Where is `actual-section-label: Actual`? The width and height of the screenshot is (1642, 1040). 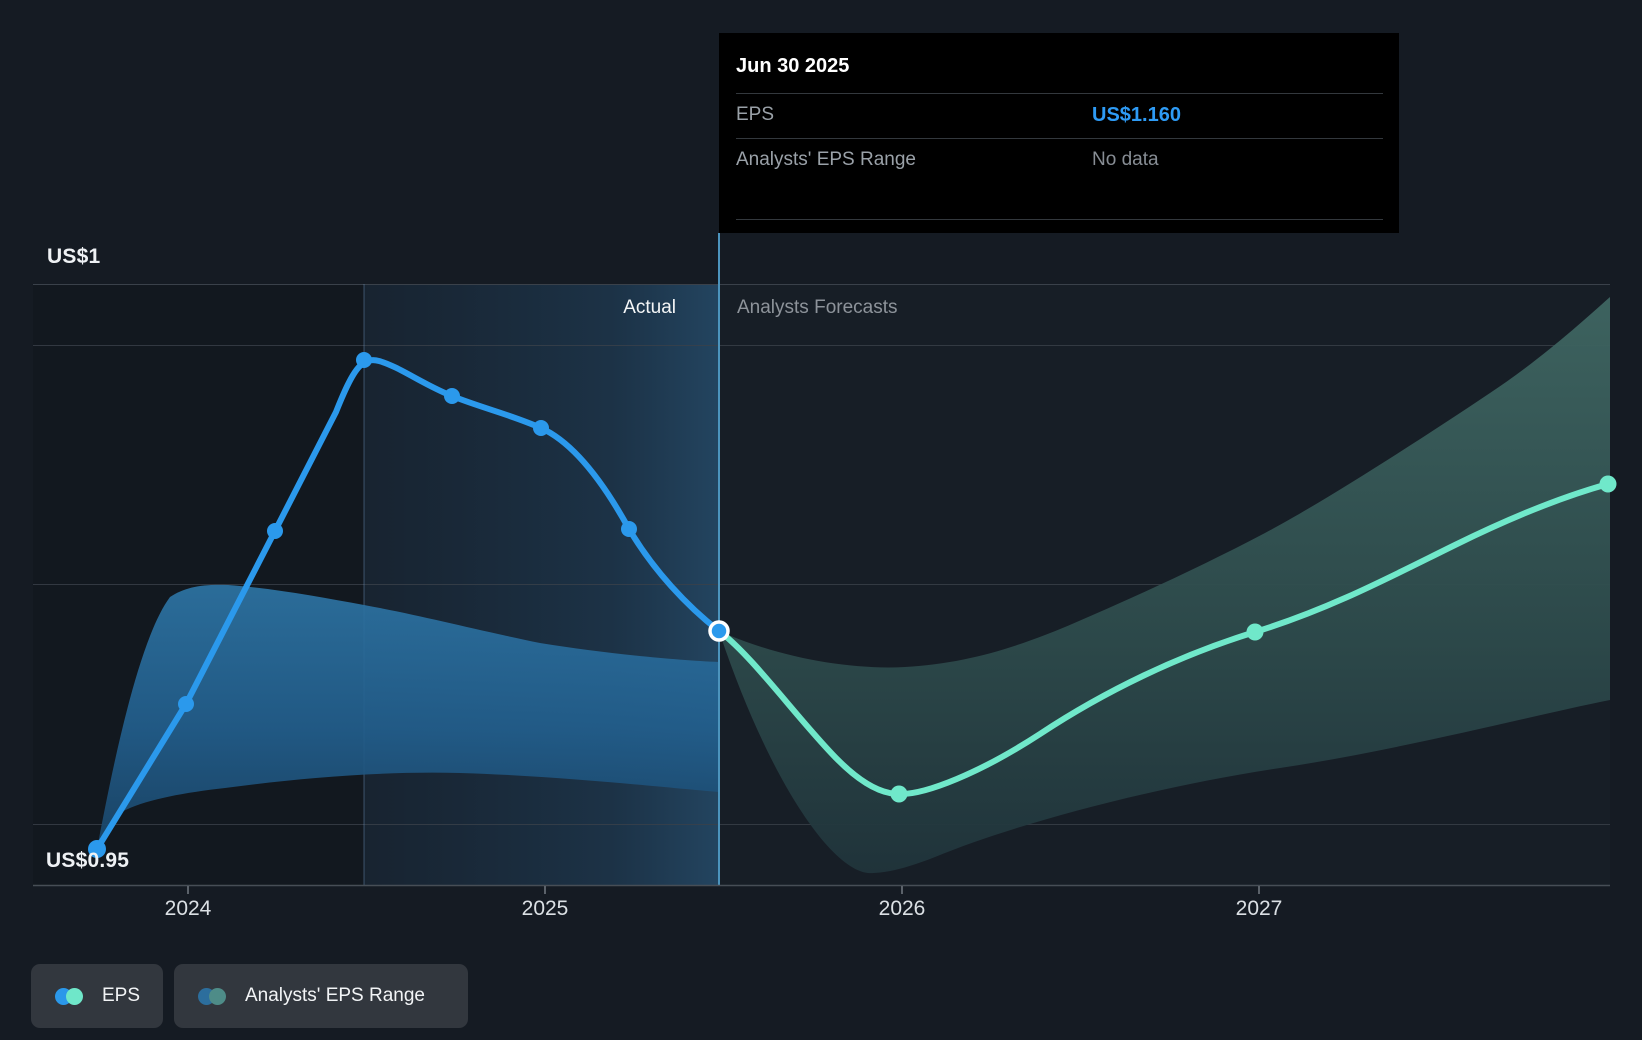
actual-section-label: Actual is located at coordinates (649, 307).